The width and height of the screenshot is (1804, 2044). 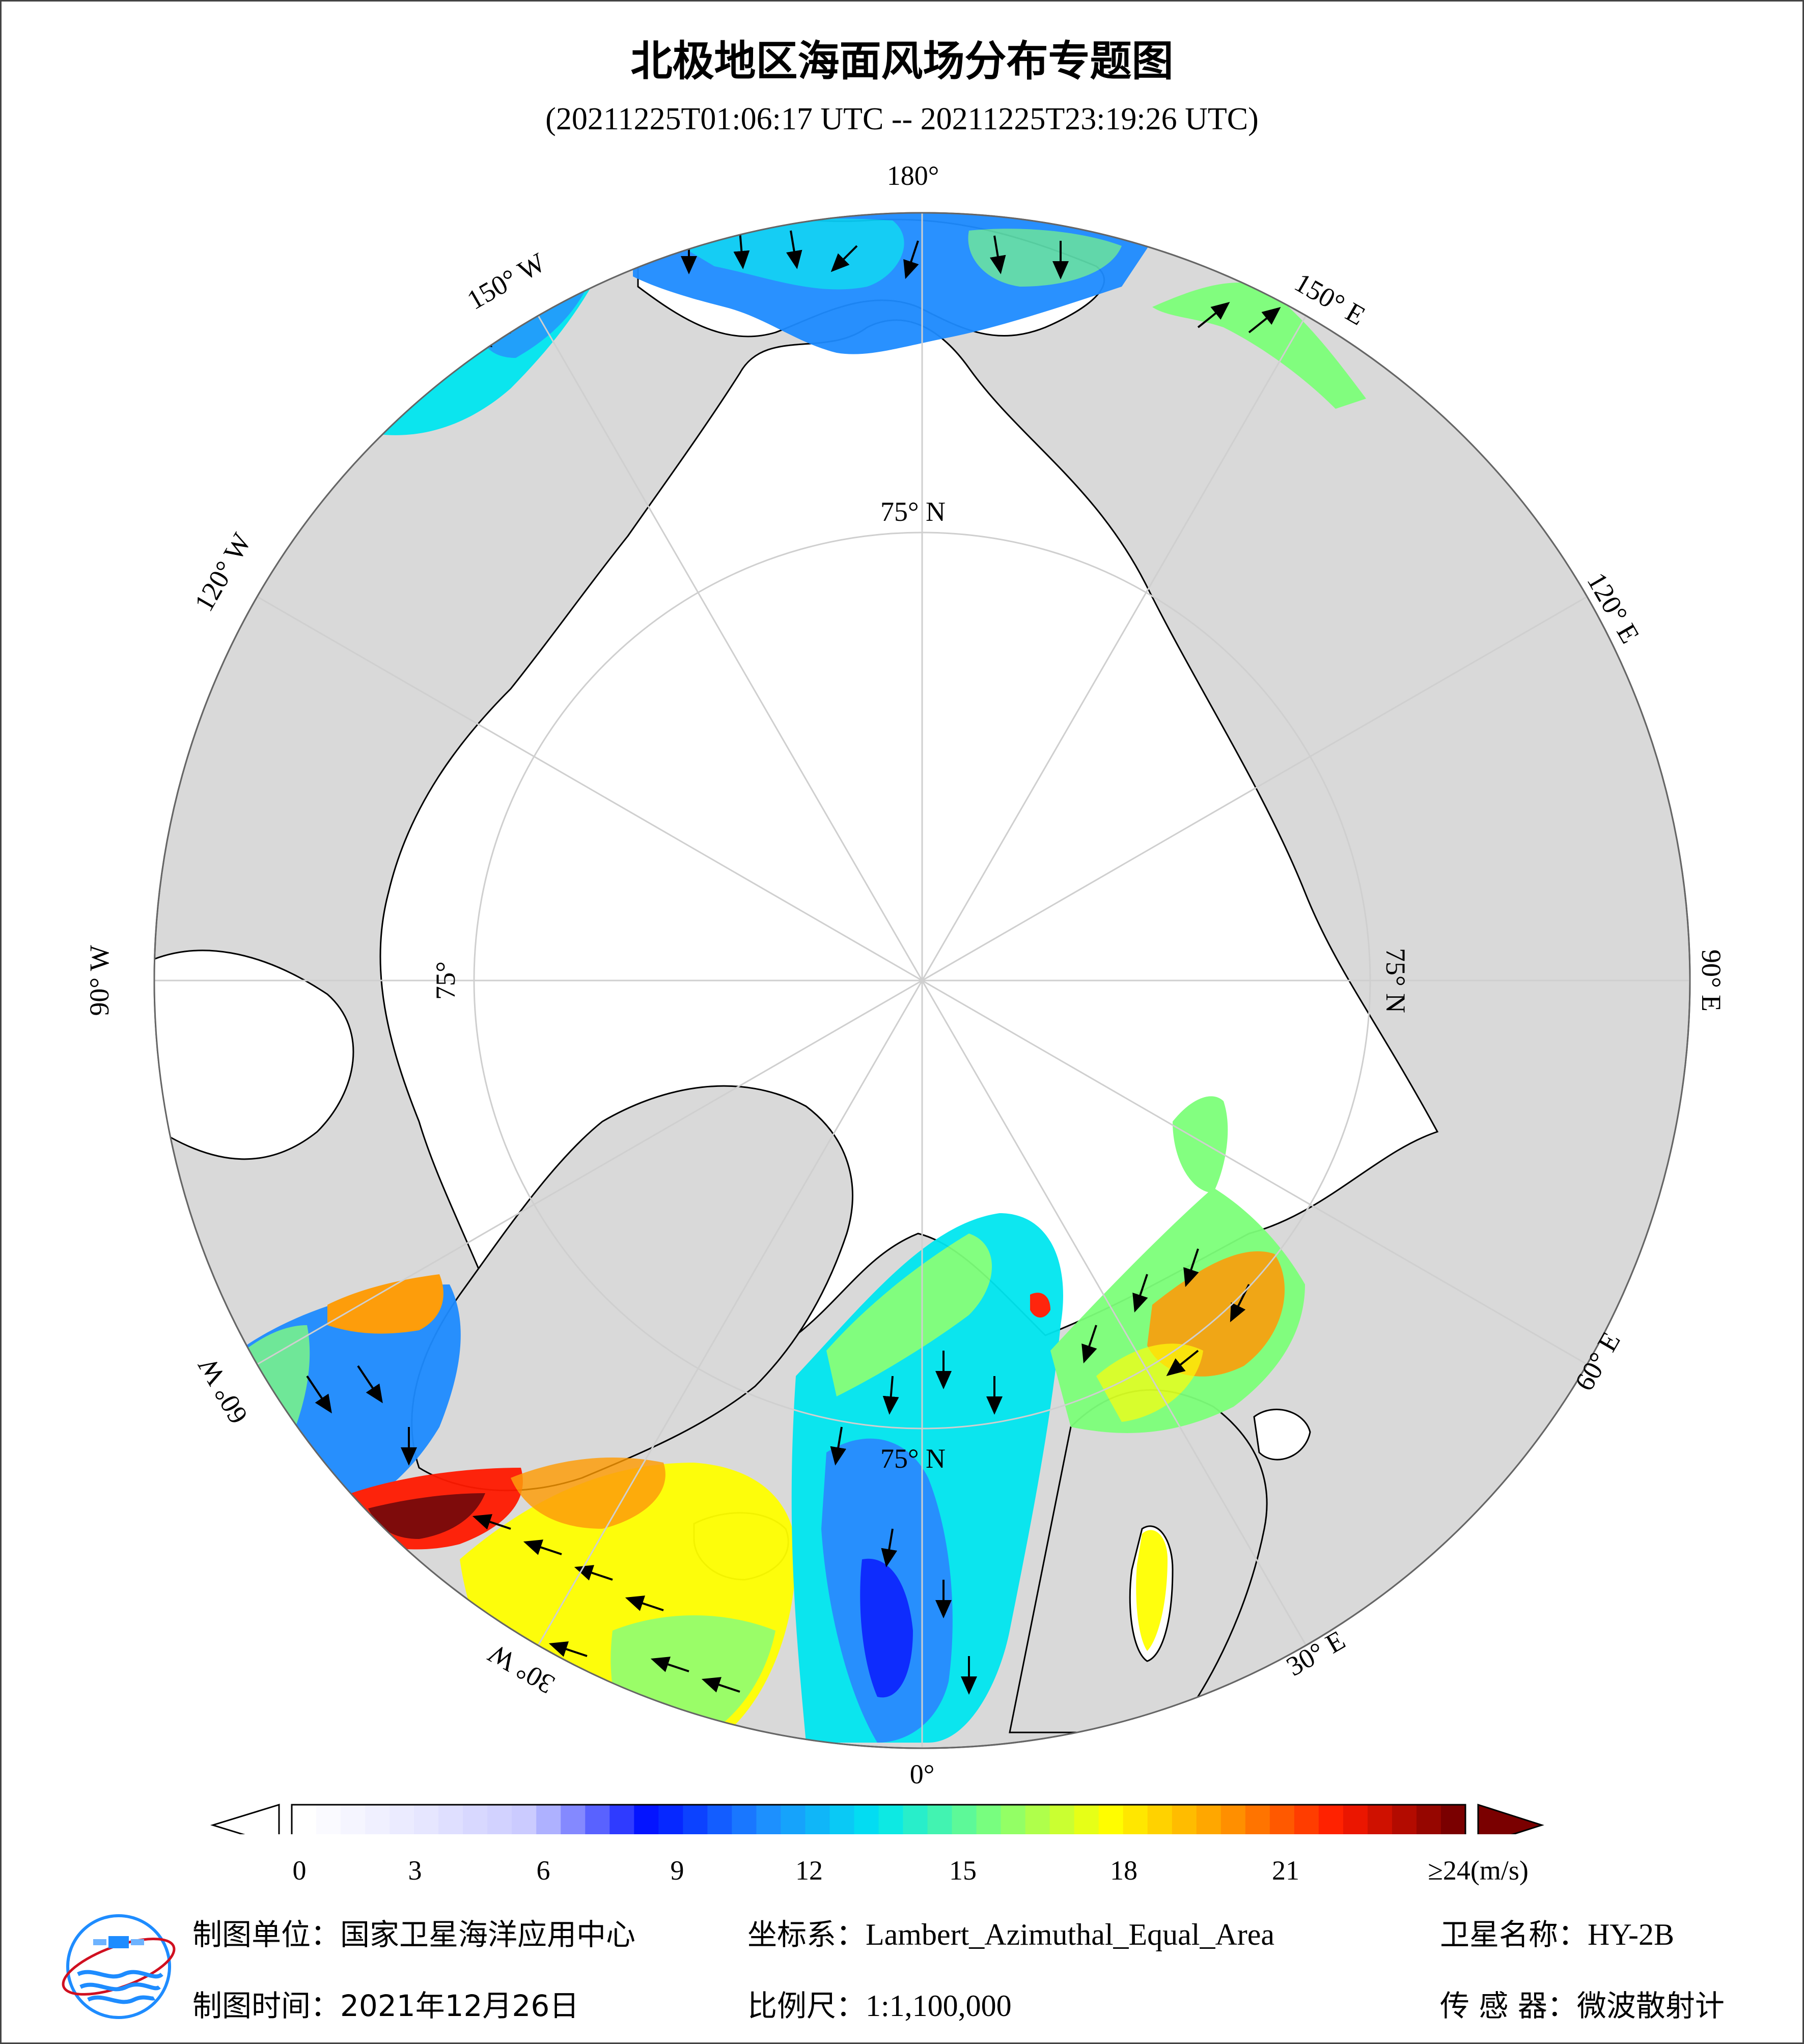 What do you see at coordinates (939, 2006) in the screenshot?
I see `scale-value: 1:1,100,000` at bounding box center [939, 2006].